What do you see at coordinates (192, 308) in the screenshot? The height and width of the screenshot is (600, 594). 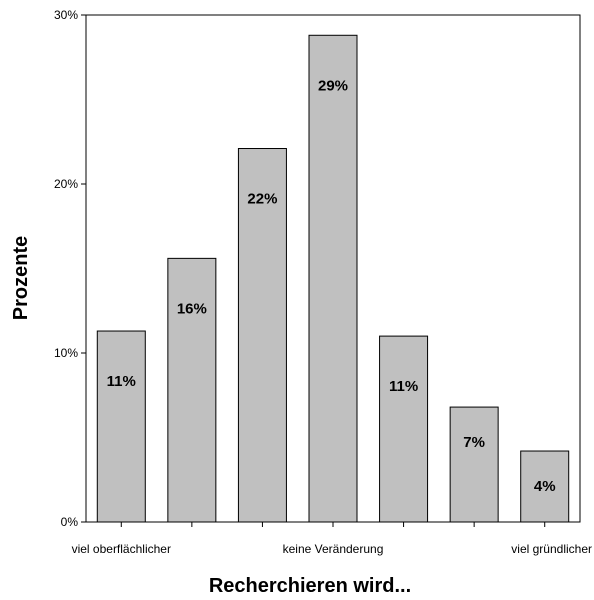 I see `data-label: 16%` at bounding box center [192, 308].